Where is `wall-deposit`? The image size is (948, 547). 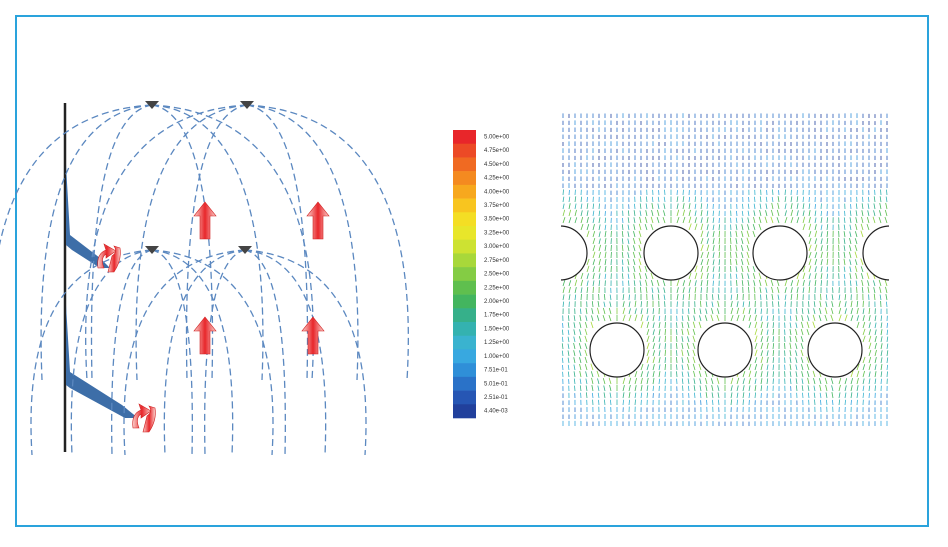 wall-deposit is located at coordinates (88, 216).